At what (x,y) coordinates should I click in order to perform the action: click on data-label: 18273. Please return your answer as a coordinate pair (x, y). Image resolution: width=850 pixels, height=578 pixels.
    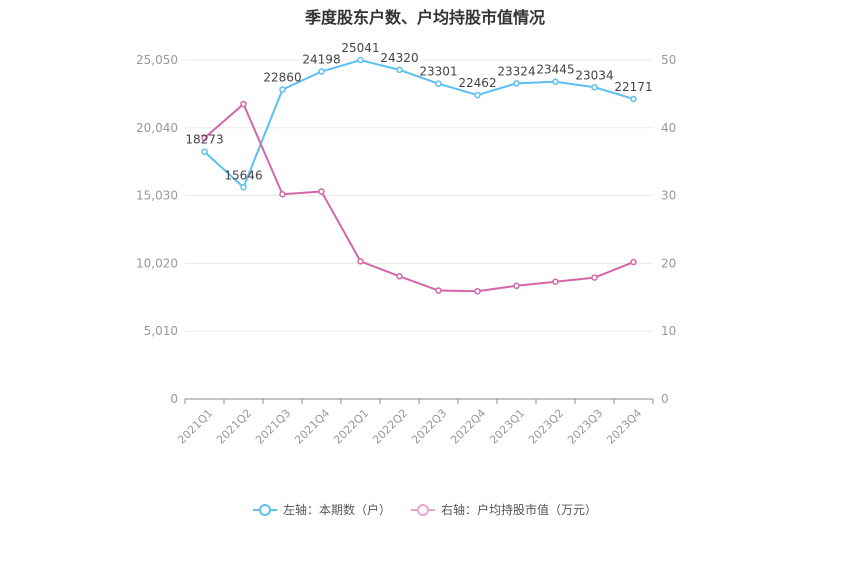
    Looking at the image, I should click on (204, 140).